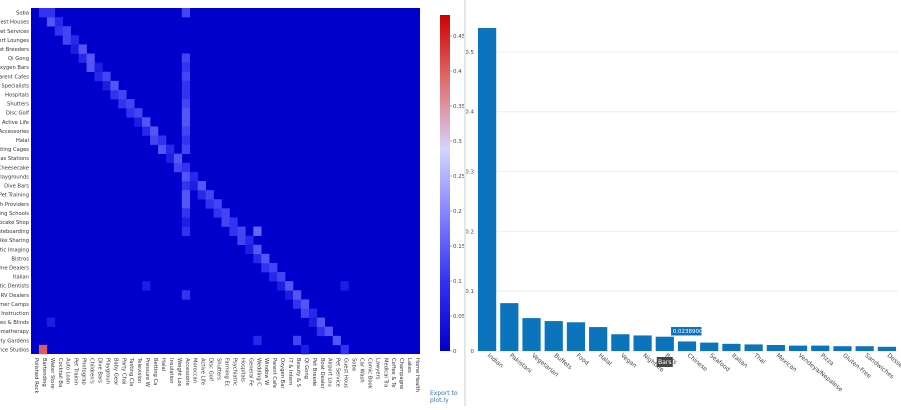 Image resolution: width=901 pixels, height=410 pixels. I want to click on export-link: Export to plot.ly, so click(444, 397).